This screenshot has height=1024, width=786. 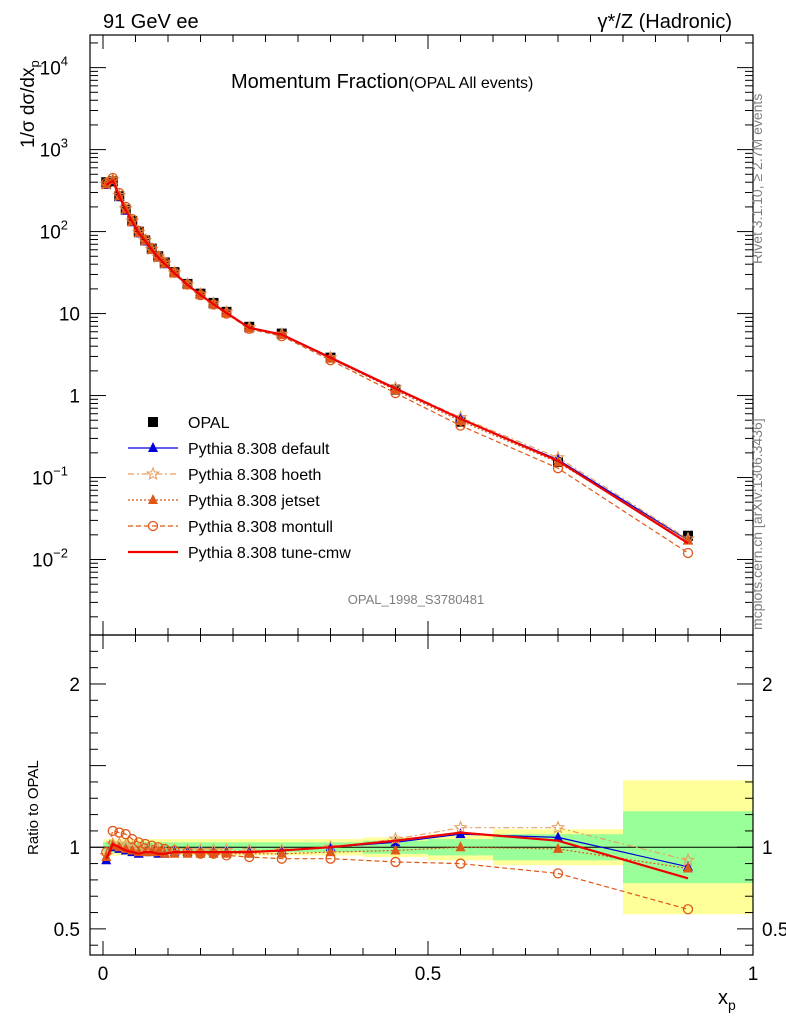 What do you see at coordinates (320, 82) in the screenshot?
I see `chart-title-main: Momentum Fraction` at bounding box center [320, 82].